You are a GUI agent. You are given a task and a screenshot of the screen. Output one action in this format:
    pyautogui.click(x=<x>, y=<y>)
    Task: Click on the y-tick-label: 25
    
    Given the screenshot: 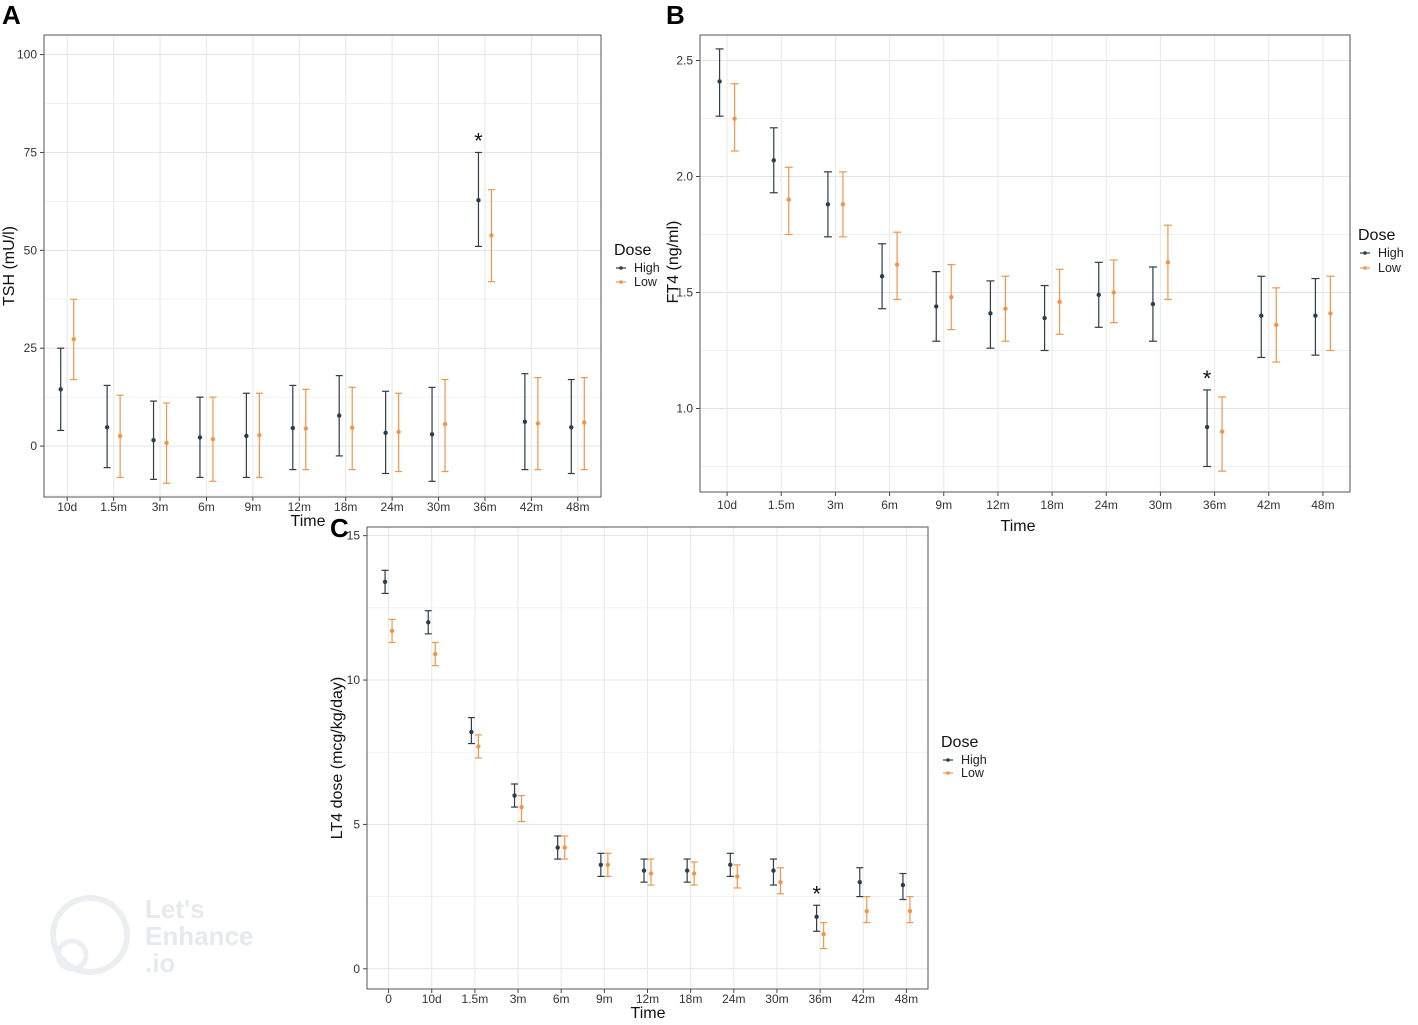 What is the action you would take?
    pyautogui.click(x=31, y=348)
    